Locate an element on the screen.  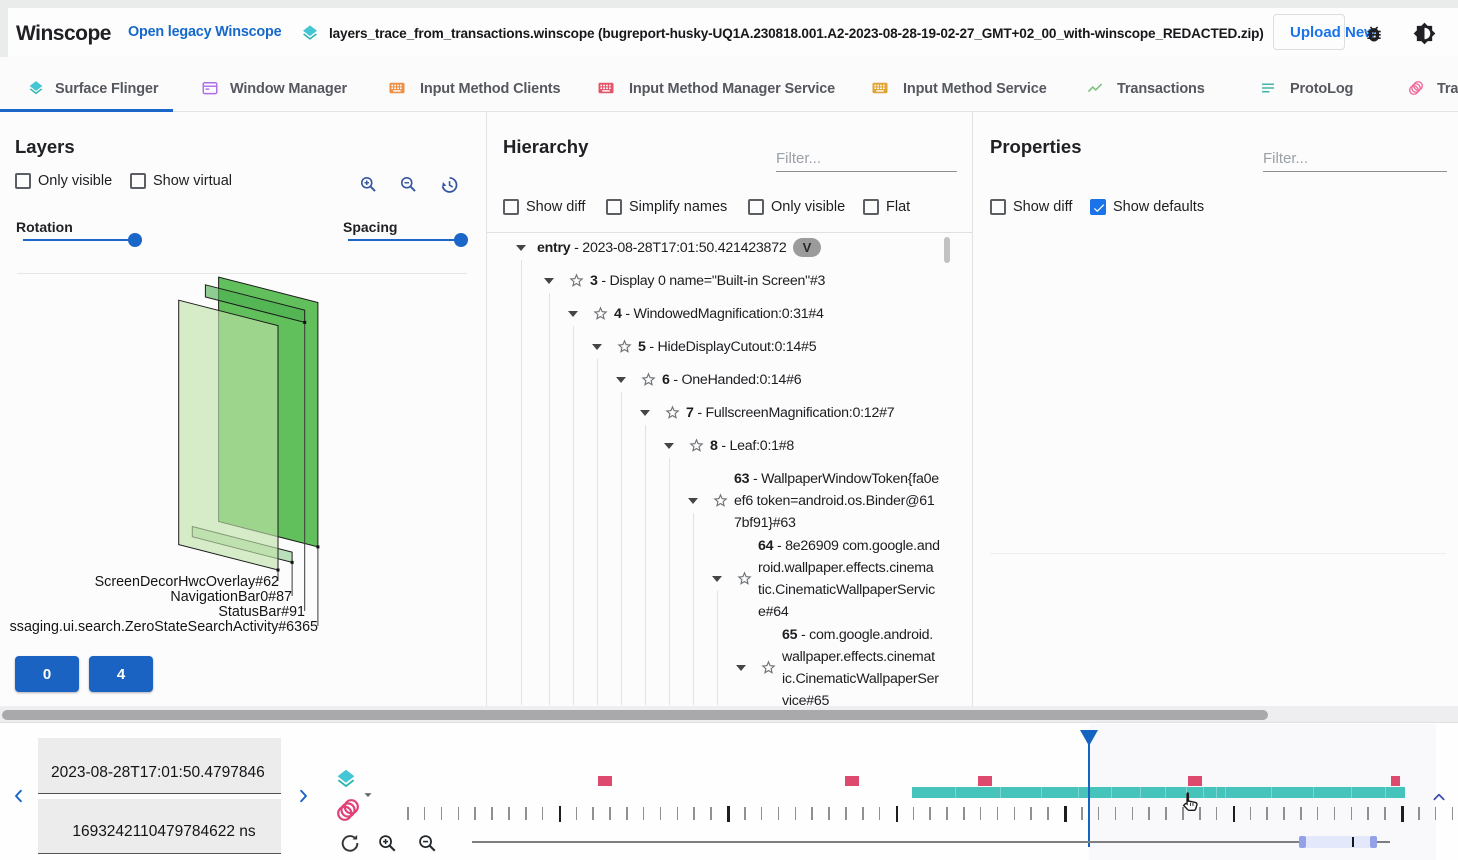
refresh-icon is located at coordinates (350, 843).